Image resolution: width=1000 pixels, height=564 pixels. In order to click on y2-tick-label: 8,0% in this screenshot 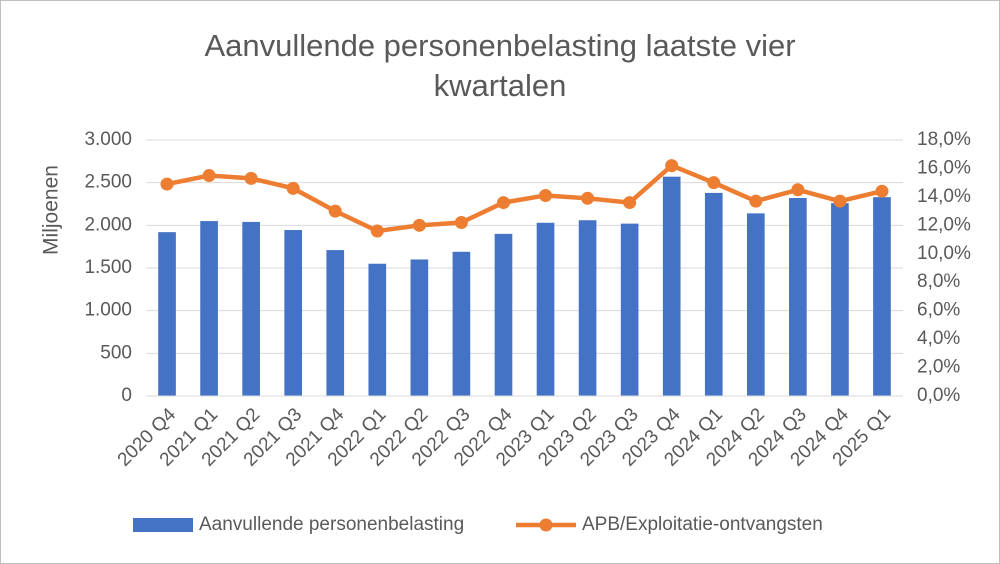, I will do `click(938, 281)`.